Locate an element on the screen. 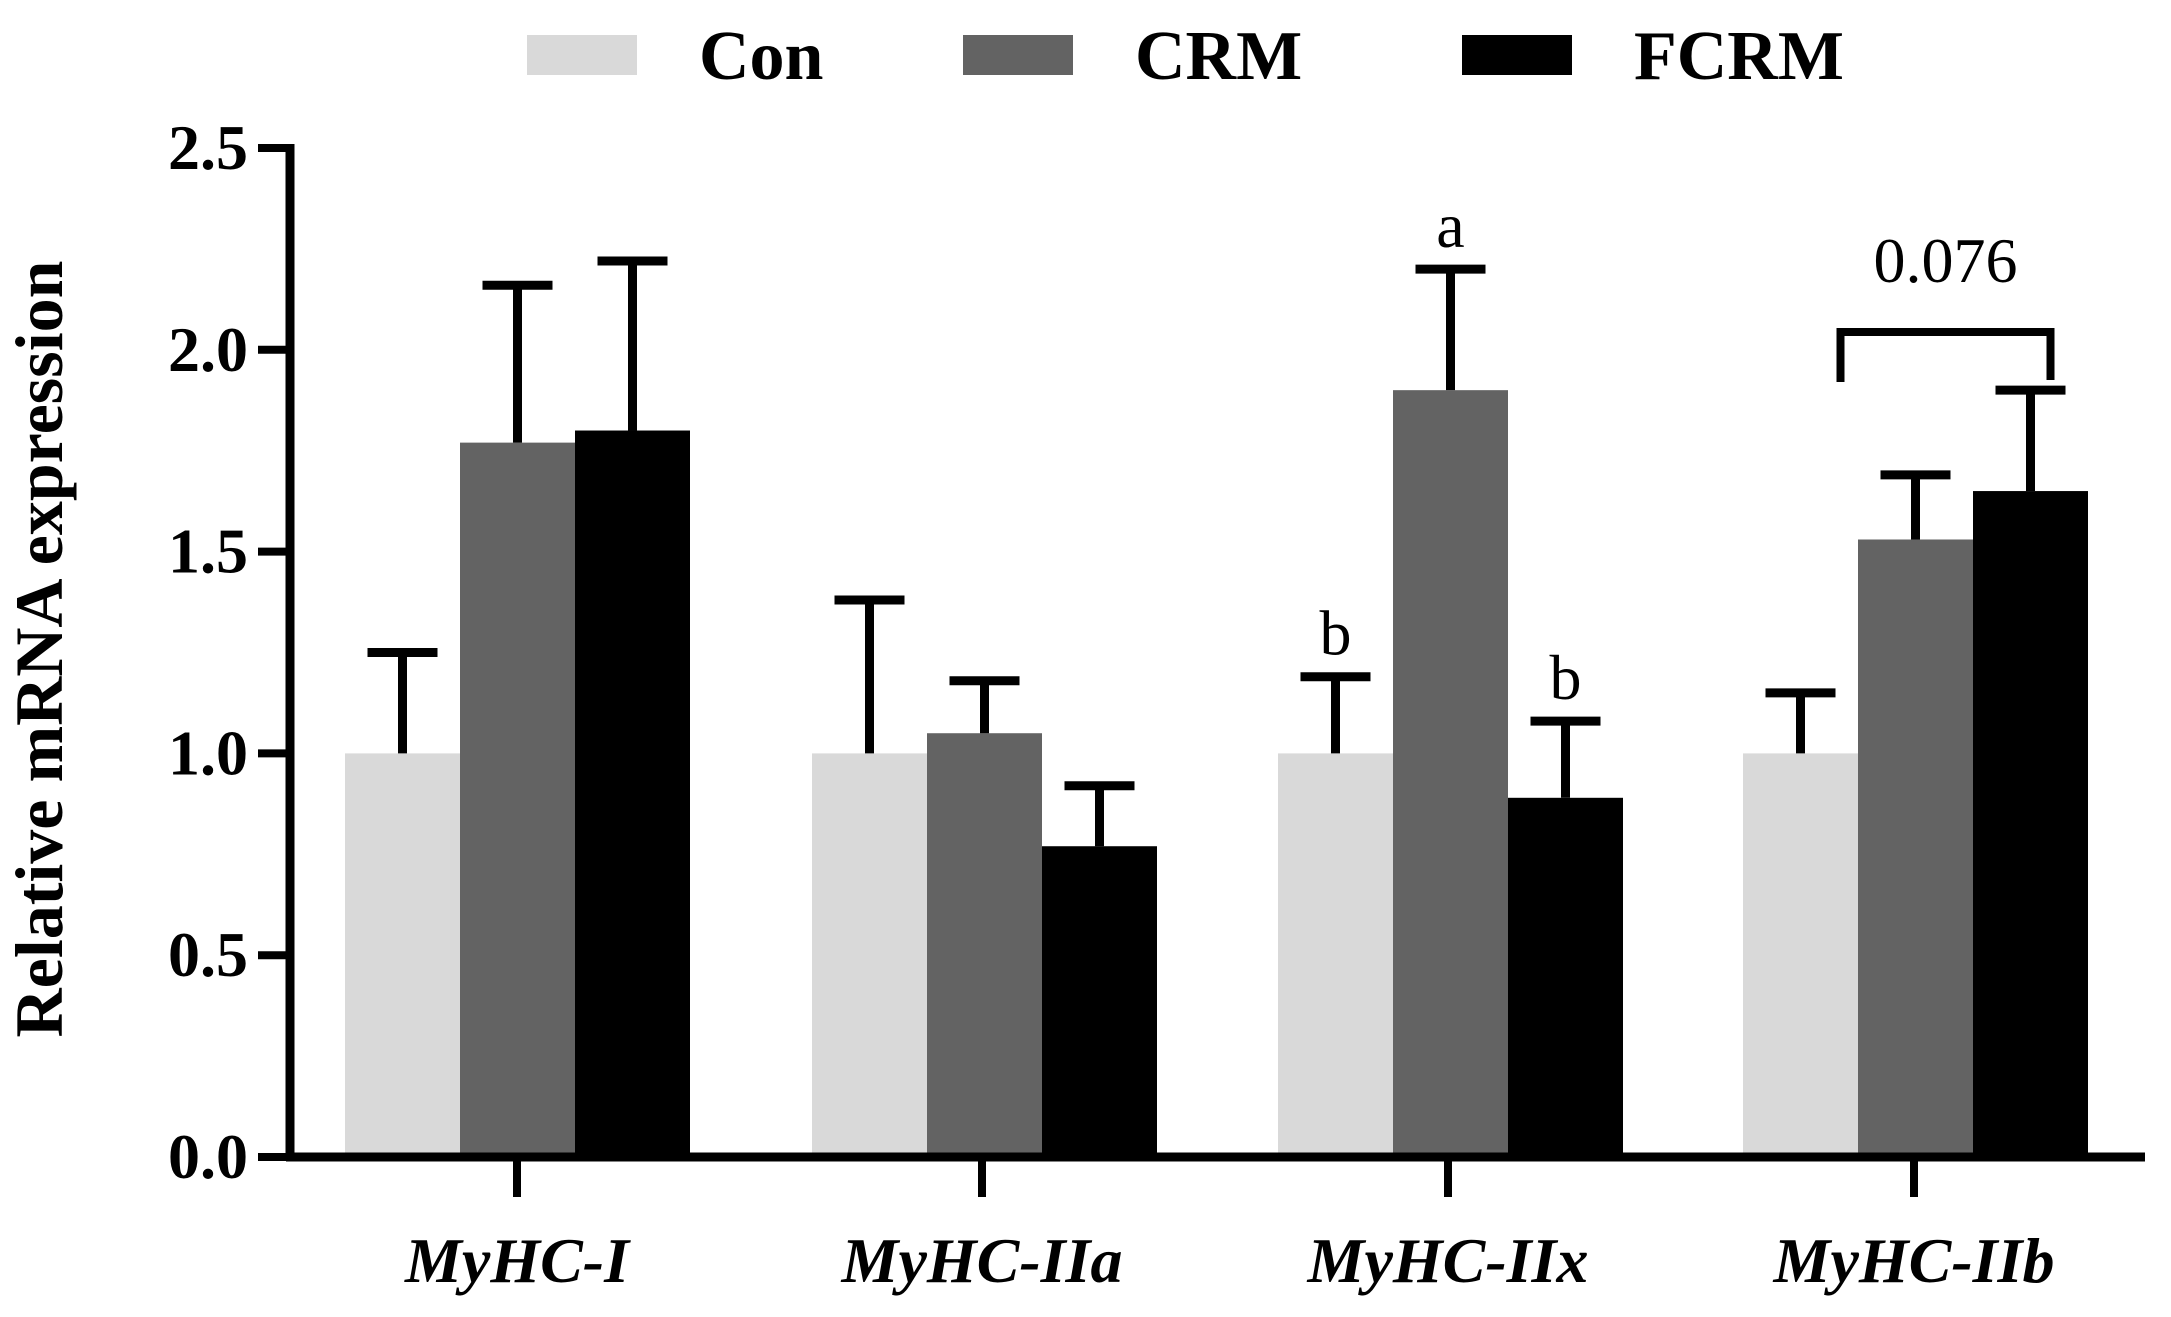 This screenshot has height=1317, width=2171. legend-swatch-crm is located at coordinates (1018, 55).